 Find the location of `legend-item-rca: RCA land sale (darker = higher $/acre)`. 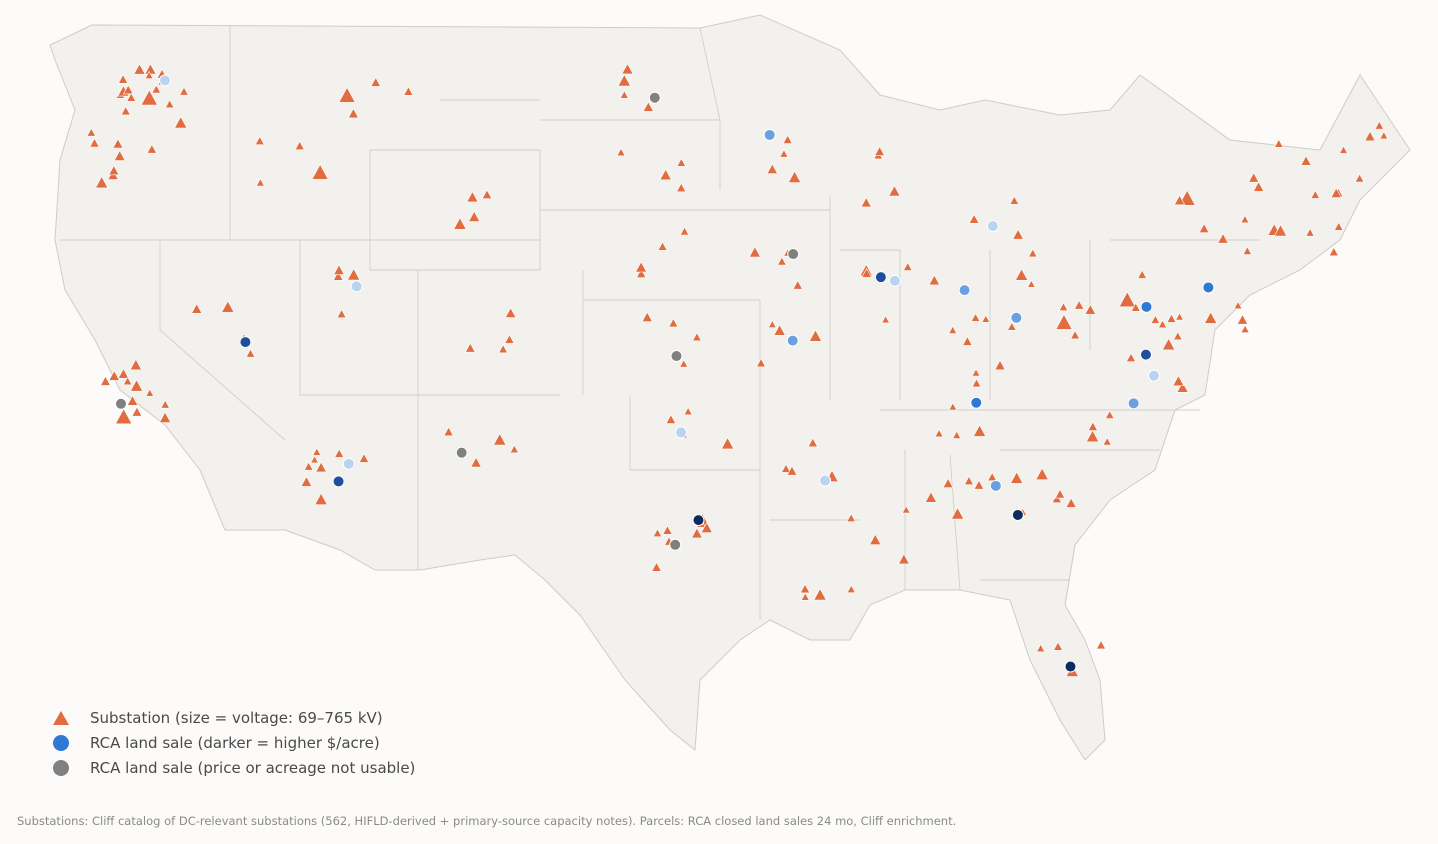

legend-item-rca: RCA land sale (darker = higher $/acre) is located at coordinates (232, 743).